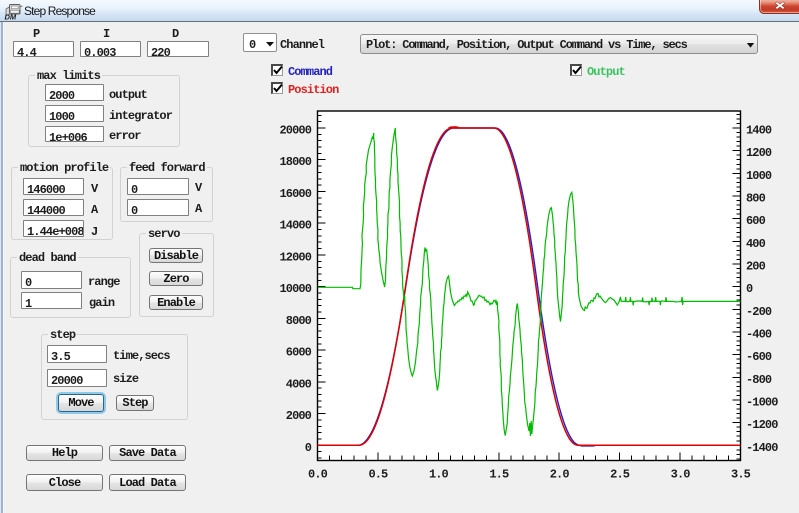 This screenshot has height=513, width=799. What do you see at coordinates (11, 17) in the screenshot?
I see `svg-text: DM` at bounding box center [11, 17].